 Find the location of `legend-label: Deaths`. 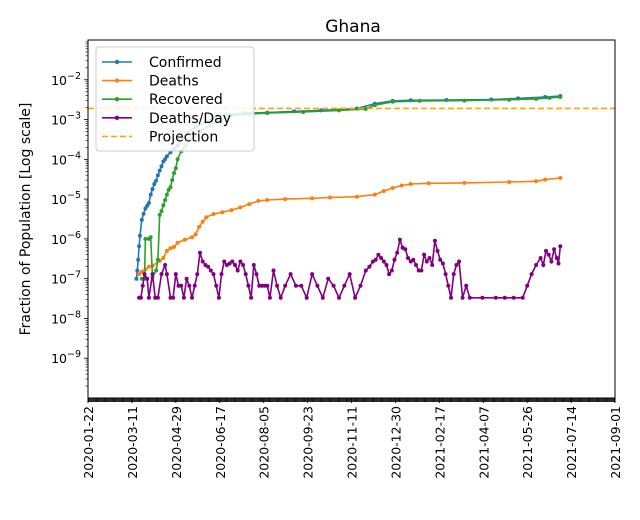

legend-label: Deaths is located at coordinates (174, 82).